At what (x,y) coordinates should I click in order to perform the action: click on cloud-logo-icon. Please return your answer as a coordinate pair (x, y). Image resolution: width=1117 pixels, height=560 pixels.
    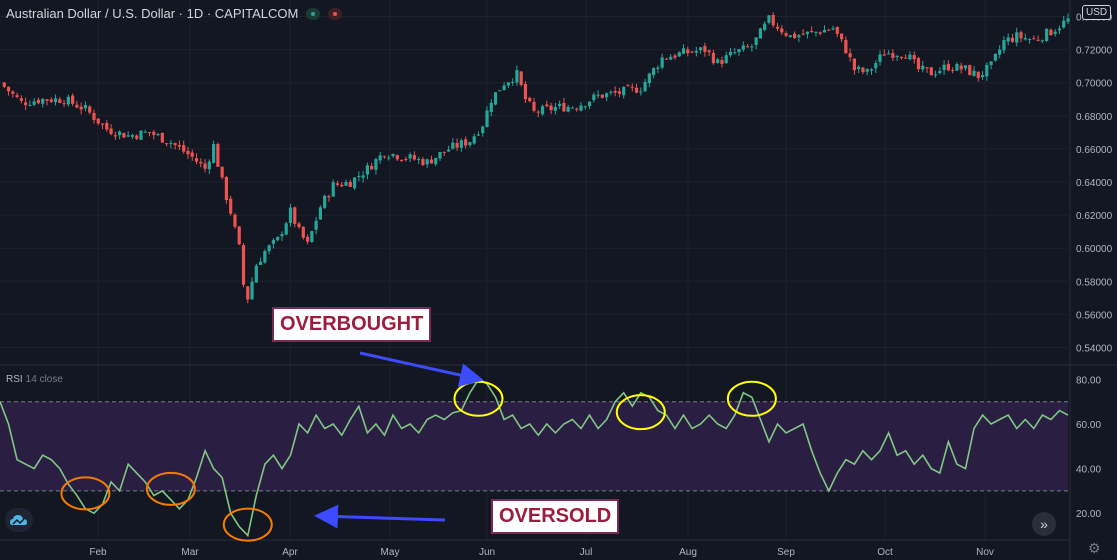
    Looking at the image, I should click on (19, 520).